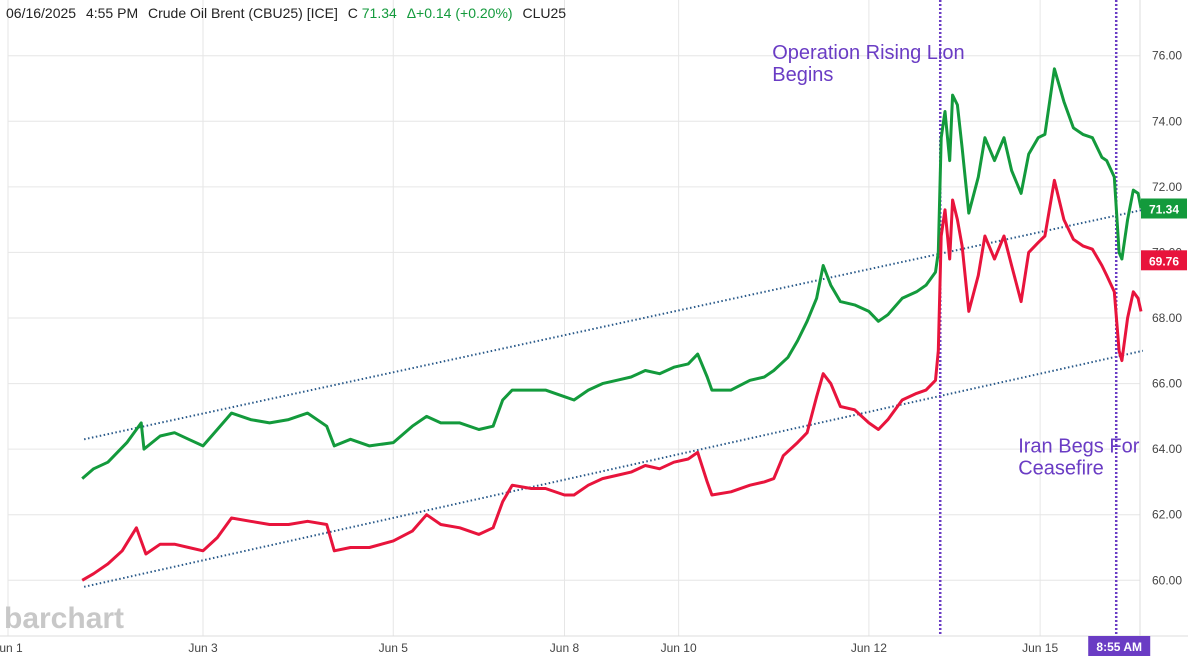 The height and width of the screenshot is (661, 1188). I want to click on event-annotation-line: Iran Begs For, so click(1079, 446).